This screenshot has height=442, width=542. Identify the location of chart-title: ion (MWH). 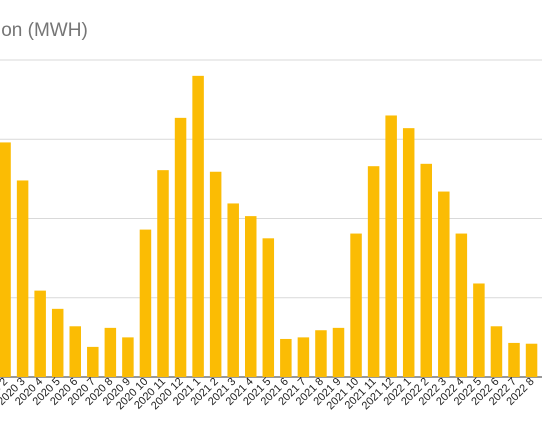
(44, 30).